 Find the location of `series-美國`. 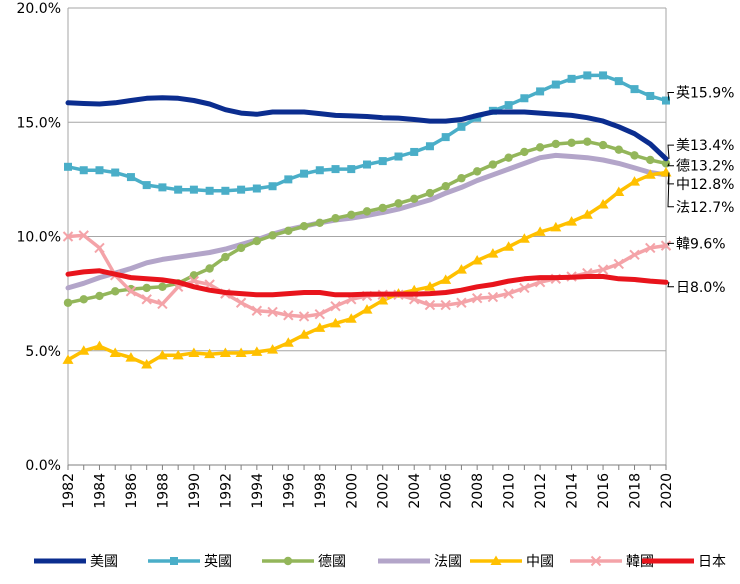

series-美國 is located at coordinates (367, 128).